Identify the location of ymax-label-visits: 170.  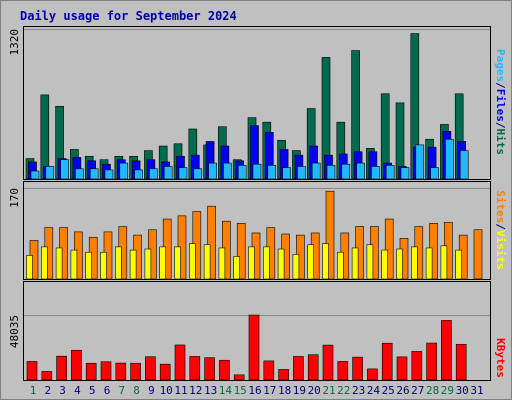
(14, 198).